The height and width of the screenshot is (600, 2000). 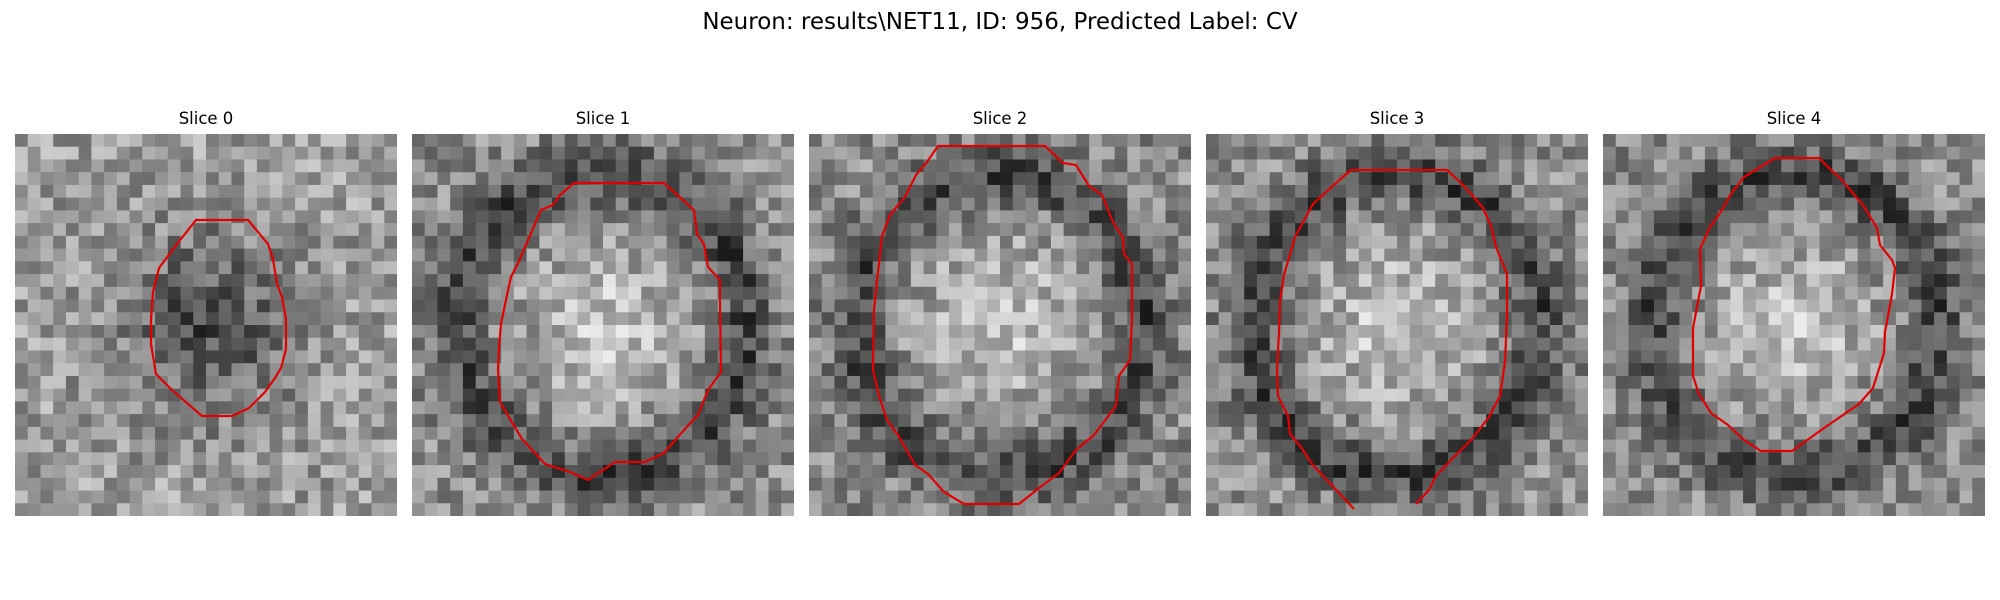 I want to click on slice-1-image, so click(x=603, y=325).